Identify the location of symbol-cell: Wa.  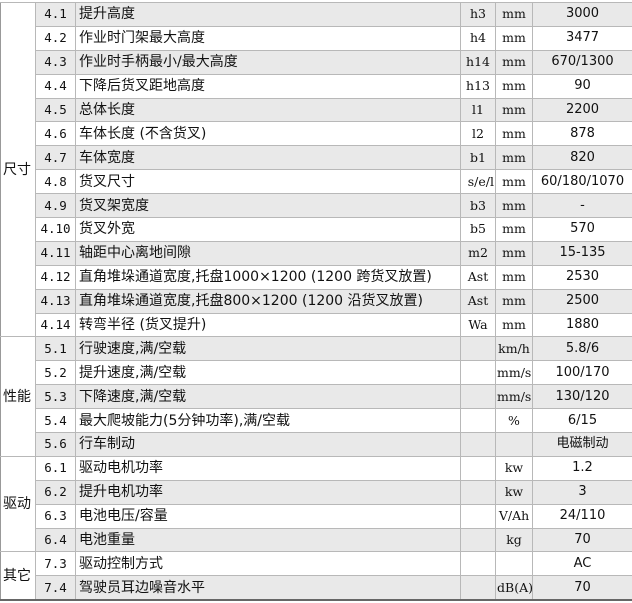
(478, 325).